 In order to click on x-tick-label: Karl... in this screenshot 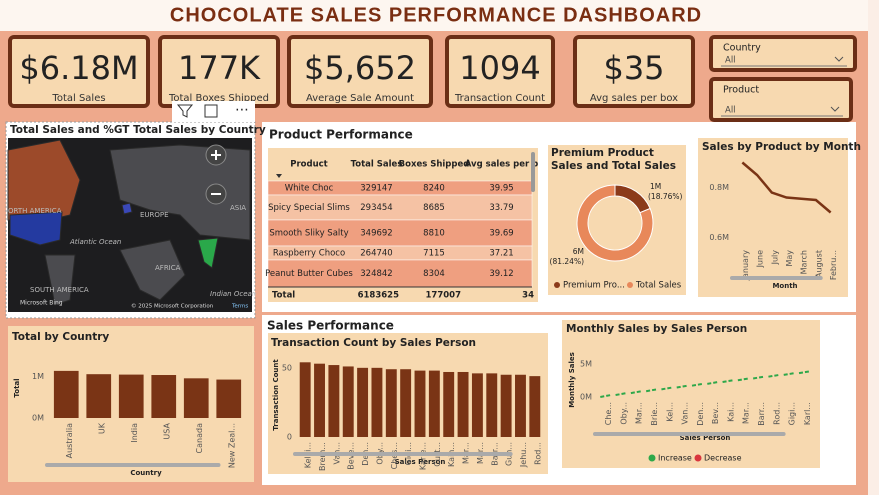, I will do `click(807, 413)`.